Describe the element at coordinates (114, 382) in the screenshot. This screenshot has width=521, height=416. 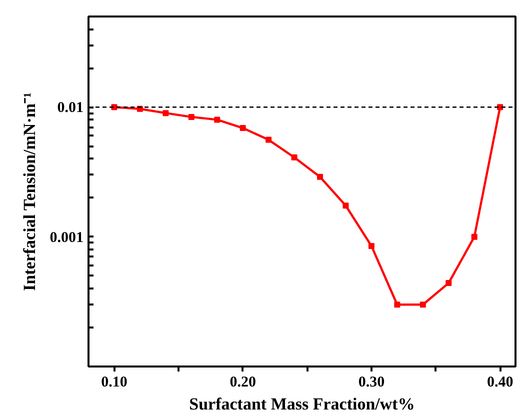
I see `x-tick-label: 0.10` at that location.